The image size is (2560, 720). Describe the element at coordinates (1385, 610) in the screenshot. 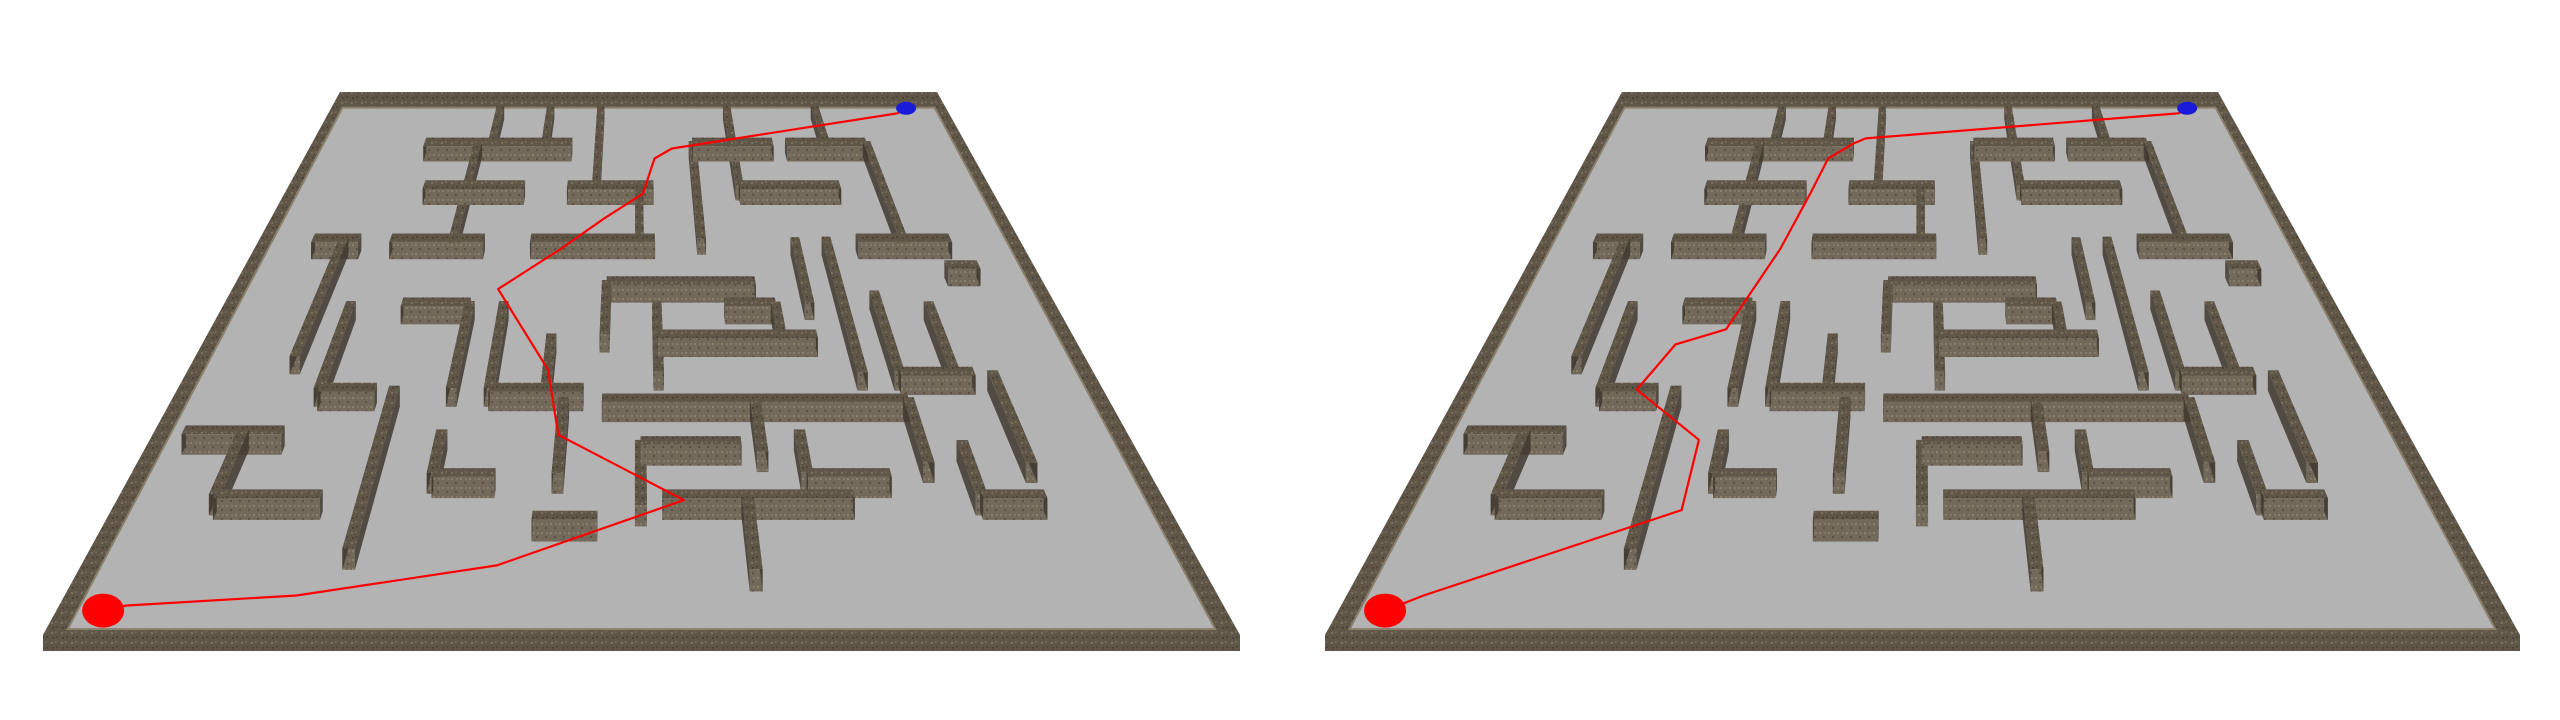

I see `board-right-start-marker` at that location.